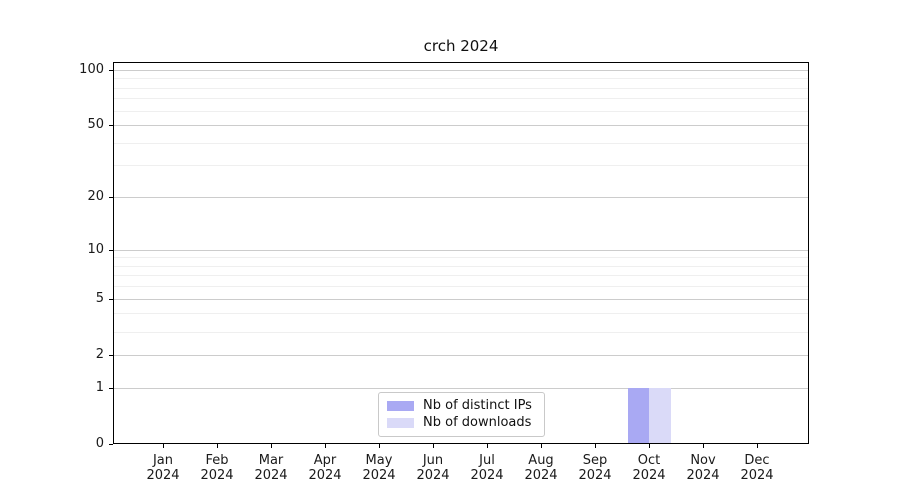 This screenshot has height=500, width=900. Describe the element at coordinates (461, 414) in the screenshot. I see `legend: Nb of distinct IPs Nb of downloads` at that location.